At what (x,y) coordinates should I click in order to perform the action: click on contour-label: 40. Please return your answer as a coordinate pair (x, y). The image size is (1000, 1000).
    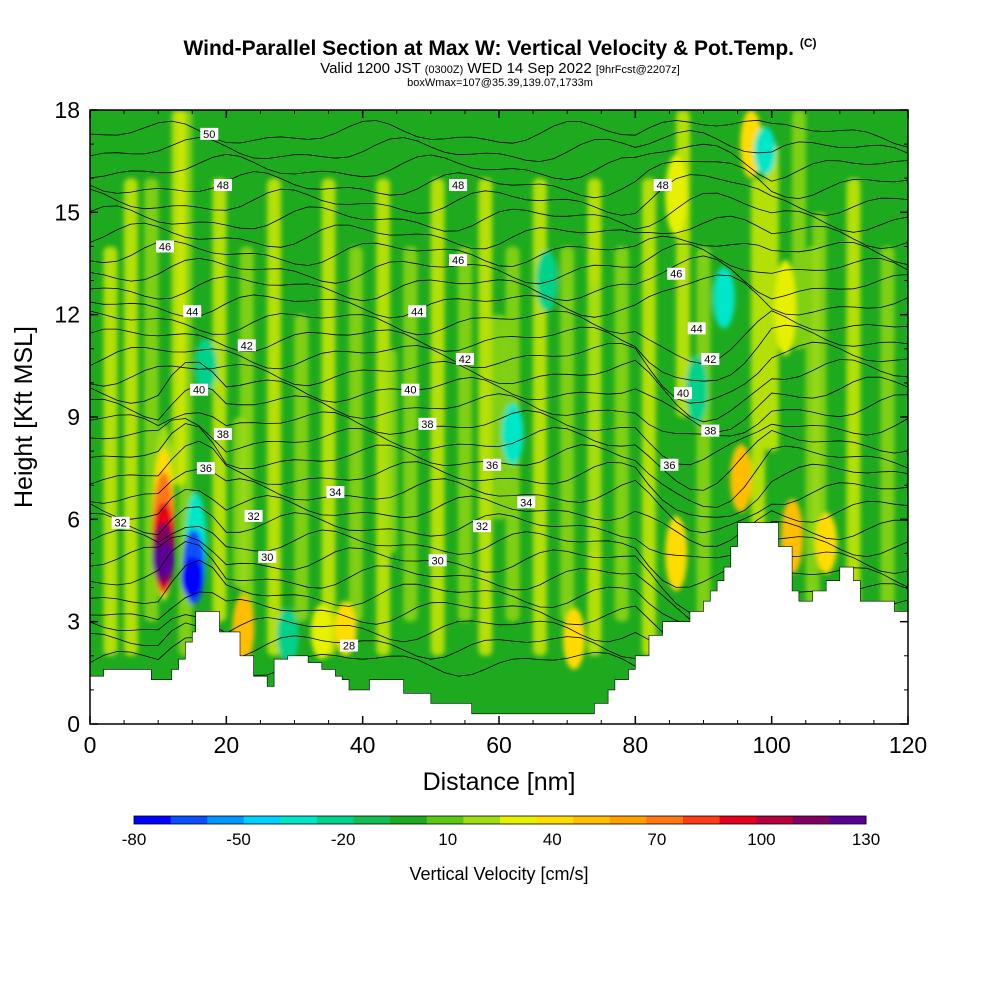
    Looking at the image, I should click on (683, 393).